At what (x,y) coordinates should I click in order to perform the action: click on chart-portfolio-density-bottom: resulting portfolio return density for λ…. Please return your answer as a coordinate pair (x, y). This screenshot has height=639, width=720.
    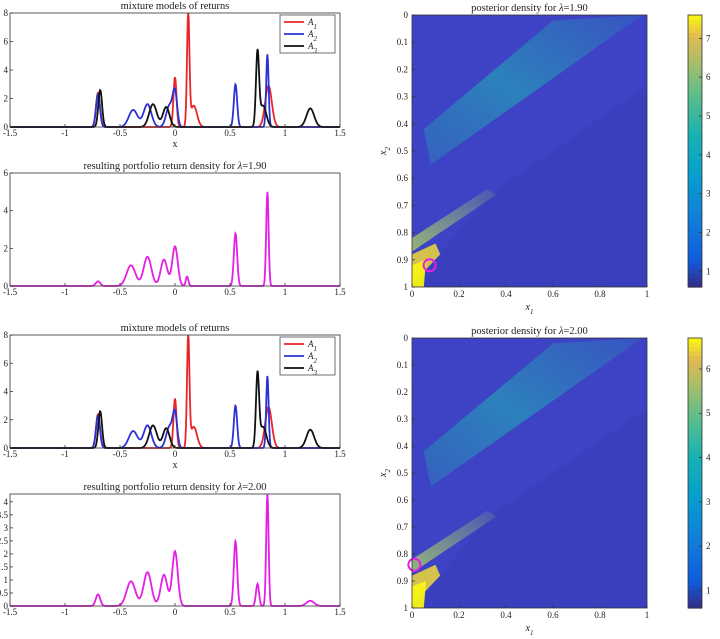
    Looking at the image, I should click on (173, 549).